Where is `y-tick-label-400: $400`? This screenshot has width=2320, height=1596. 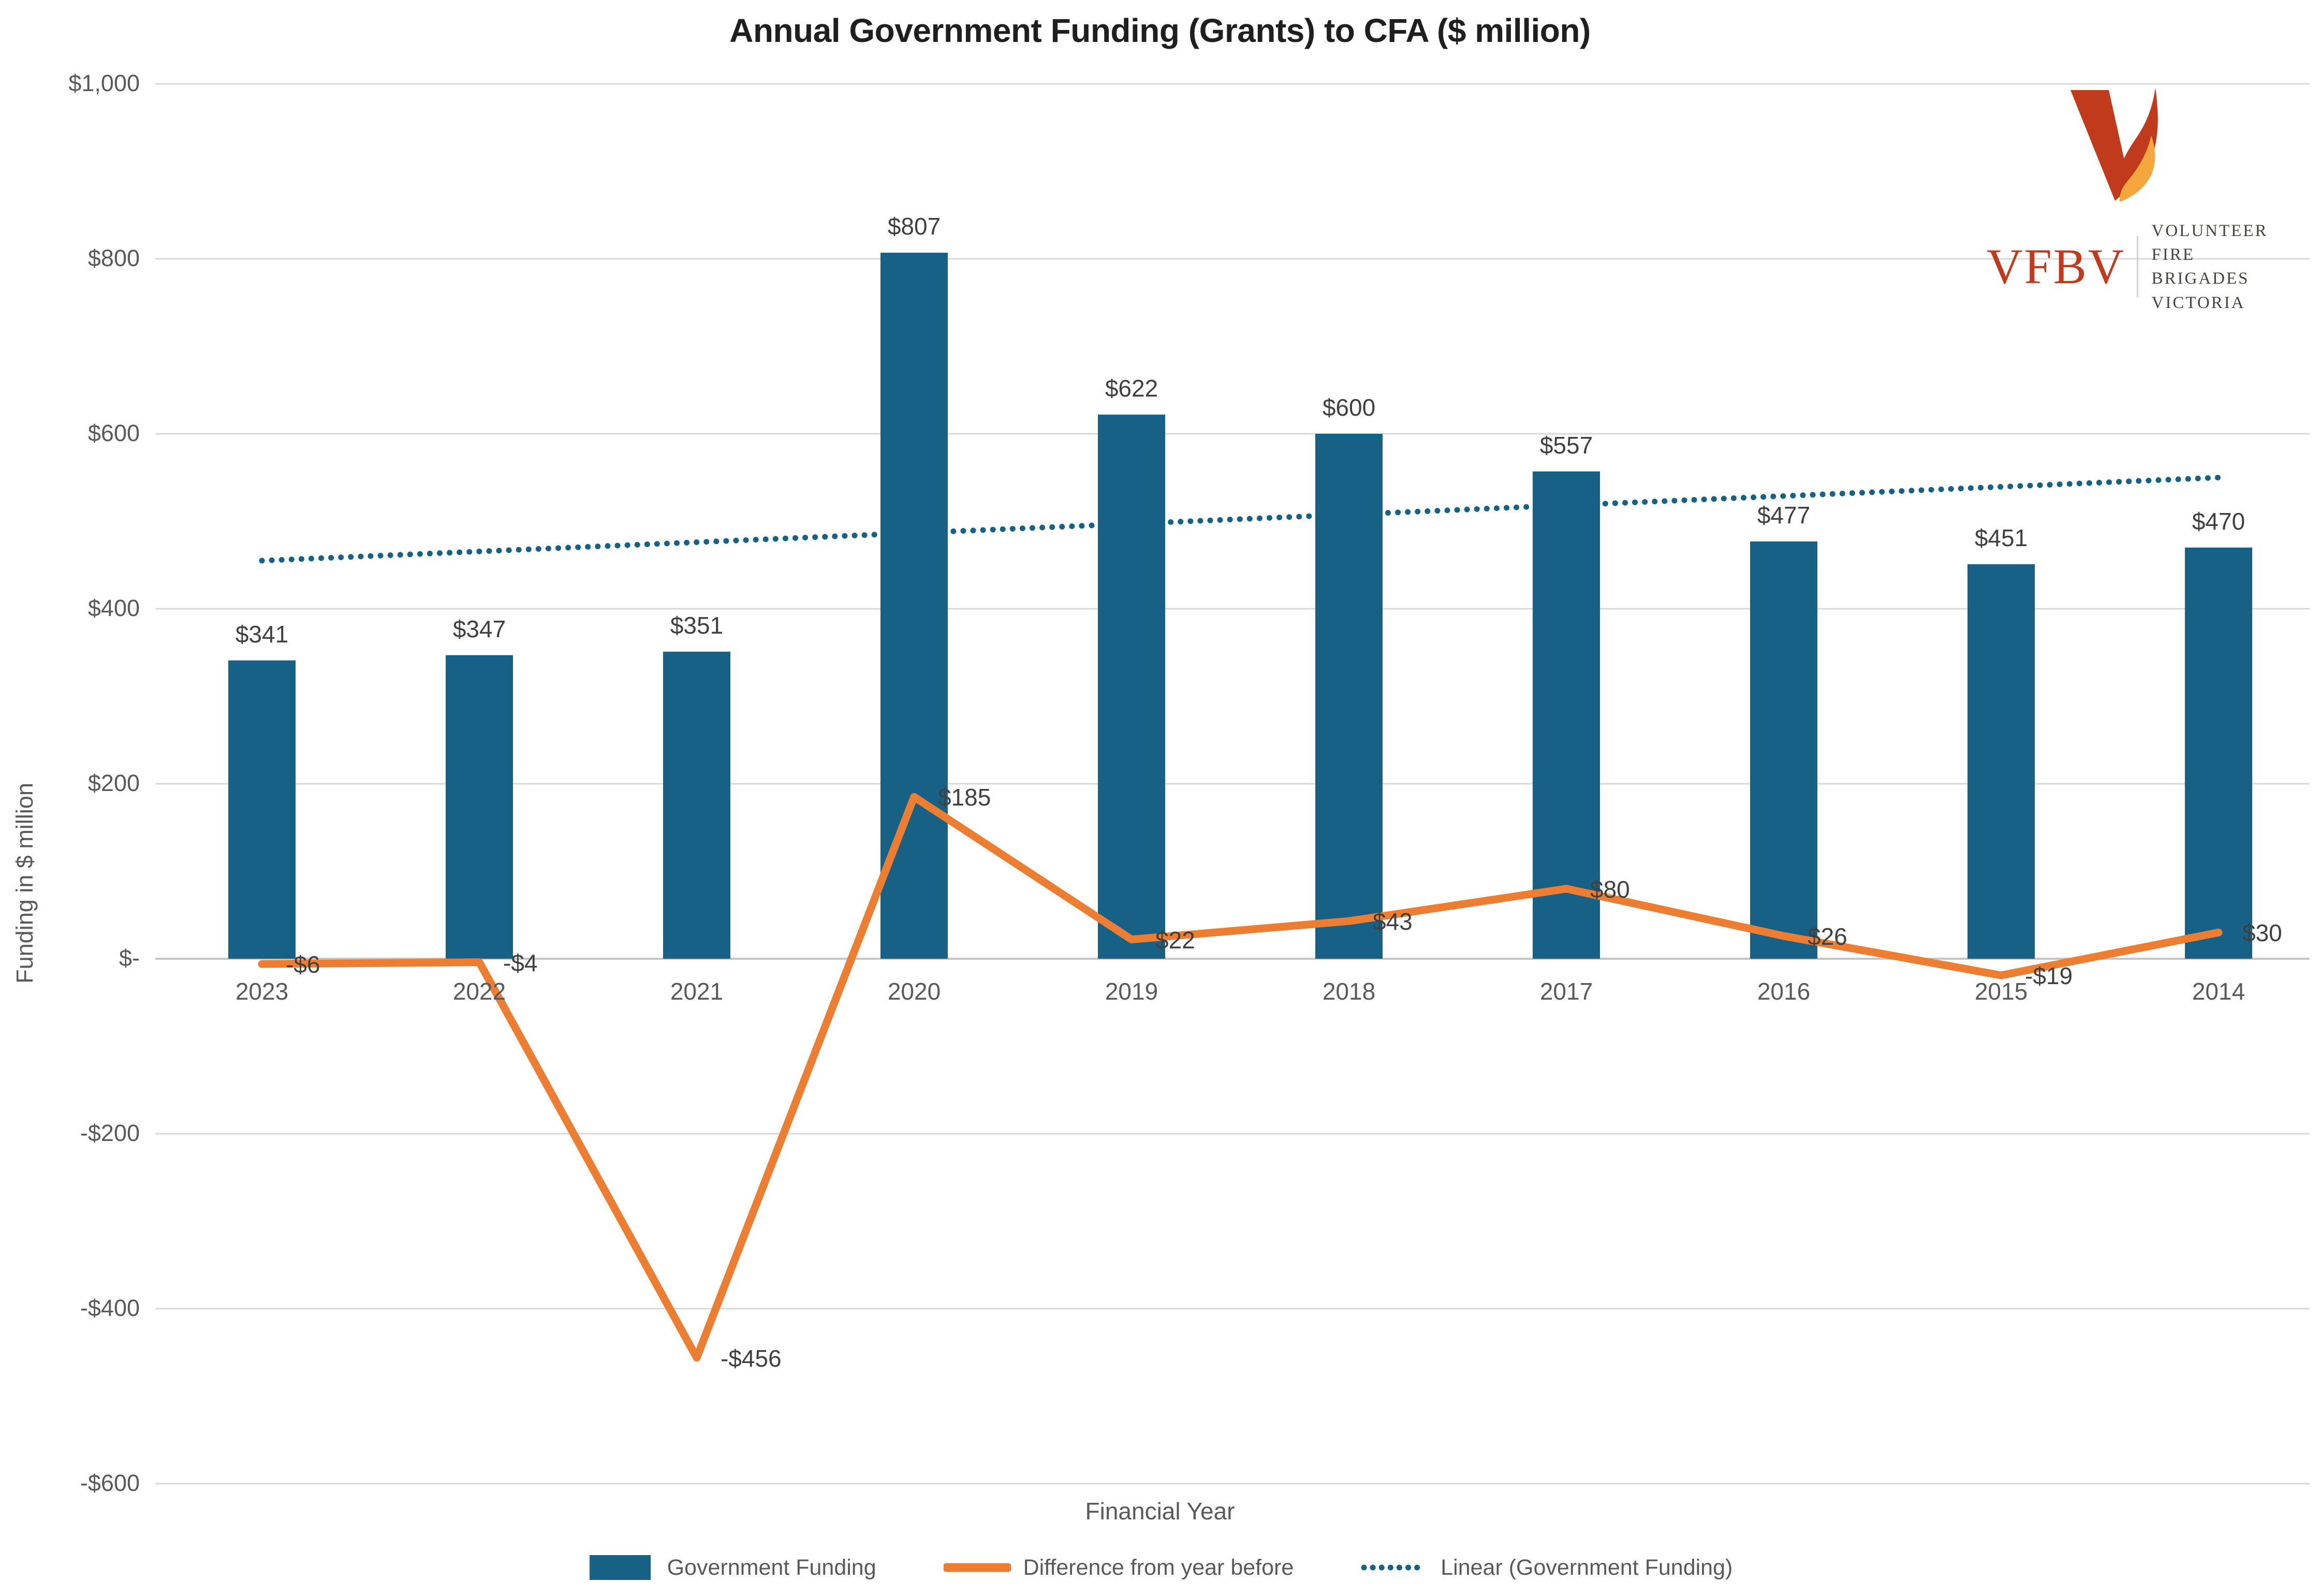
y-tick-label-400: $400 is located at coordinates (114, 608).